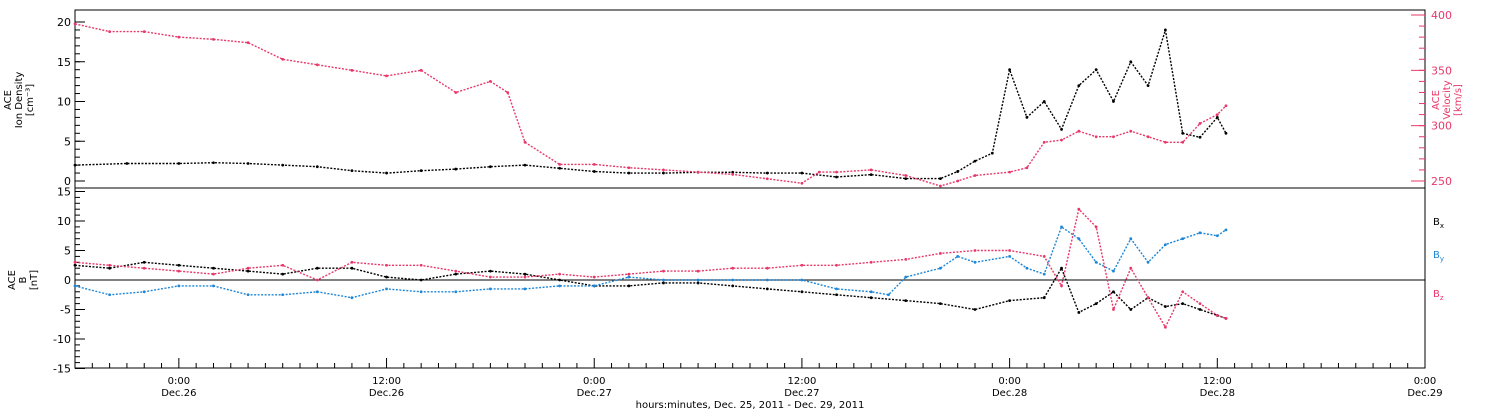  I want to click on velocity-axis-label: ACE Velocity [km/s], so click(1447, 99).